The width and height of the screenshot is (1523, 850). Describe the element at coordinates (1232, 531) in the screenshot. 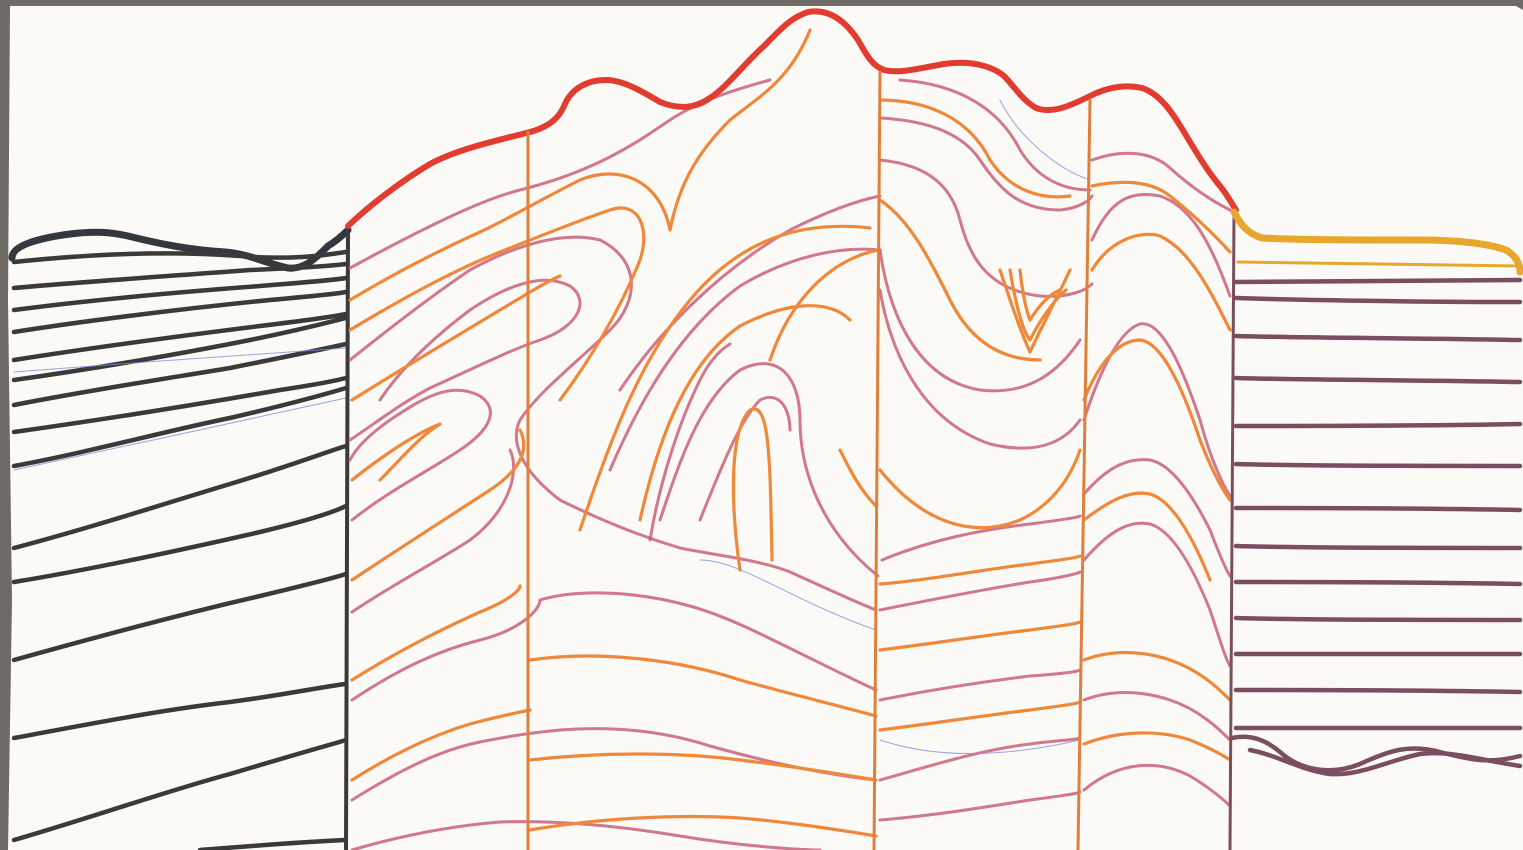

I see `boundary-right` at that location.